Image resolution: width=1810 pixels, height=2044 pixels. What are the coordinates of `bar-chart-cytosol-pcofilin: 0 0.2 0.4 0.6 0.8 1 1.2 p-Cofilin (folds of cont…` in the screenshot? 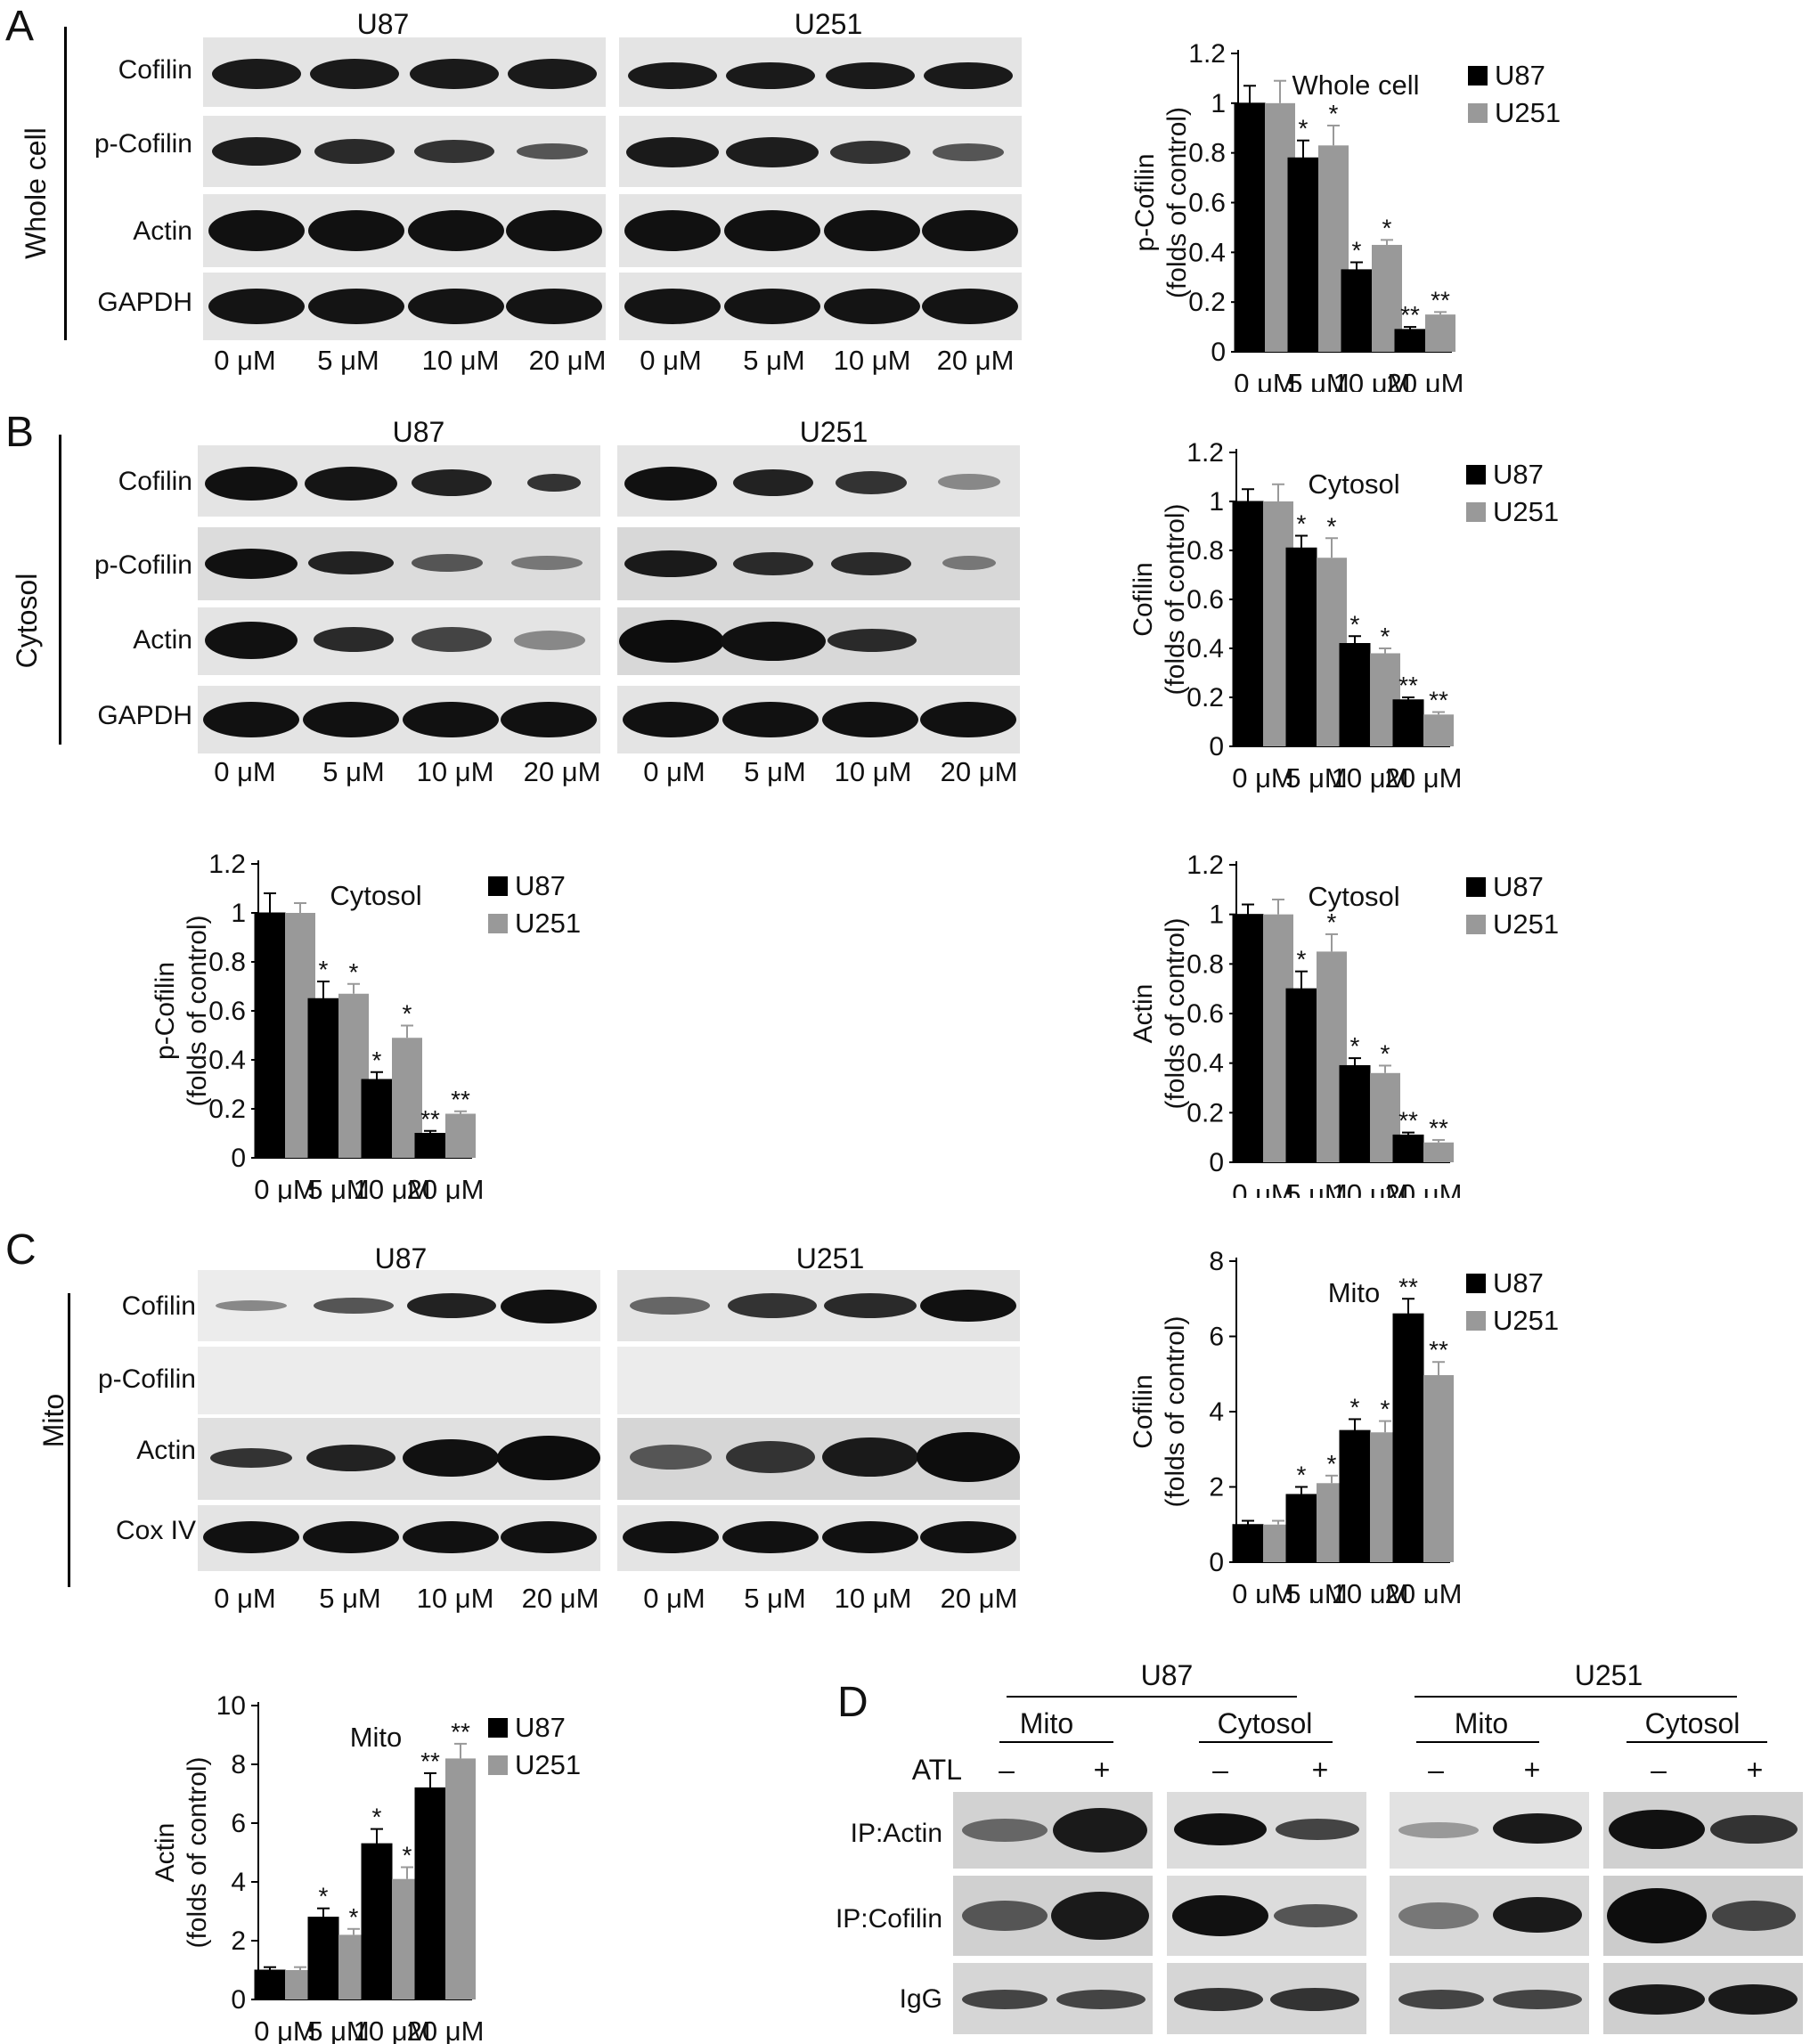 It's located at (366, 1026).